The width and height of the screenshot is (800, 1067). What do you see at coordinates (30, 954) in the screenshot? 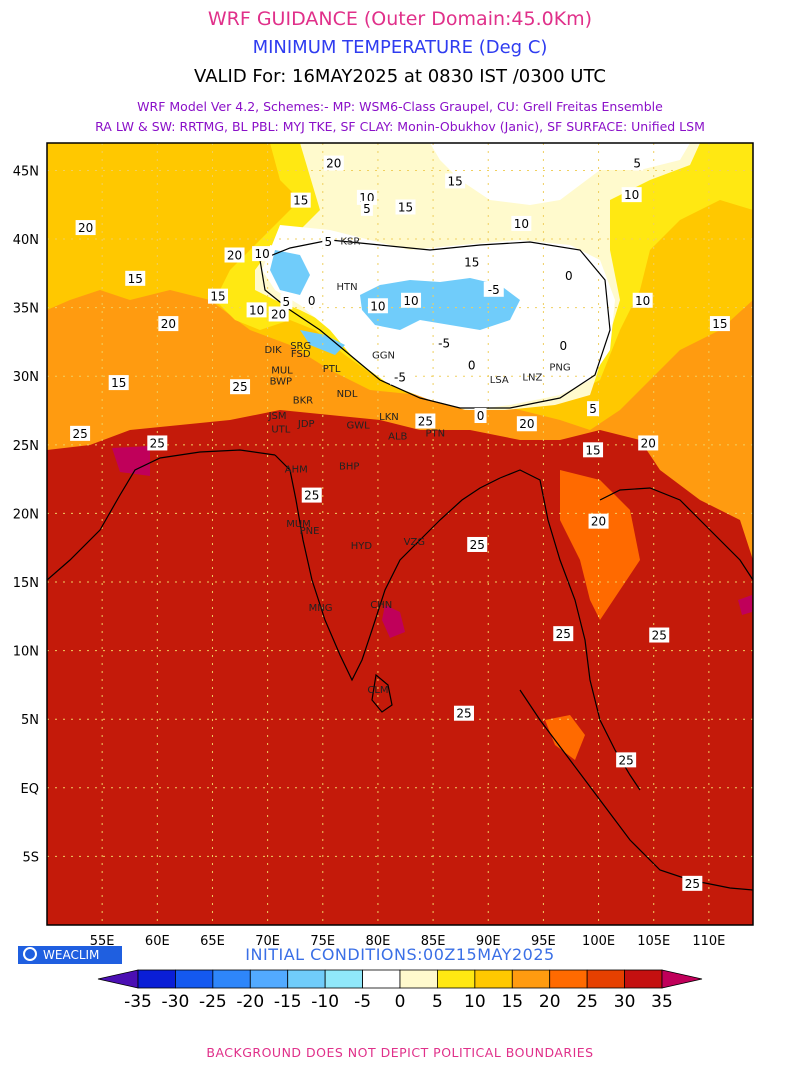
I see `logo-ring-icon` at bounding box center [30, 954].